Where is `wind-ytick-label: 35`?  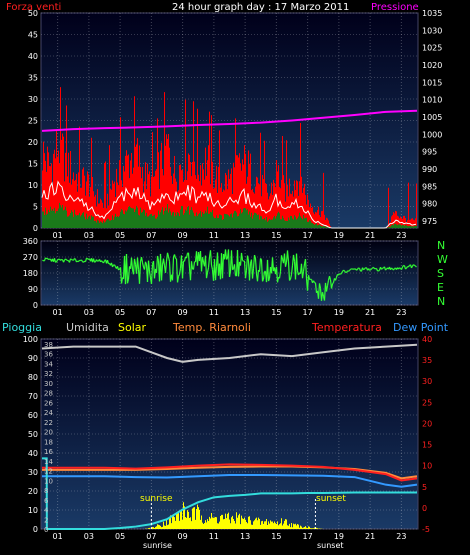
wind-ytick-label: 35 is located at coordinates (33, 78).